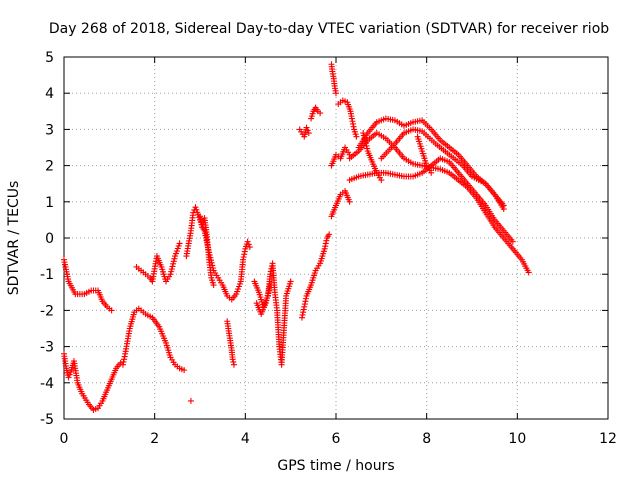 This screenshot has width=640, height=480. I want to click on x-tick-label: 4, so click(245, 439).